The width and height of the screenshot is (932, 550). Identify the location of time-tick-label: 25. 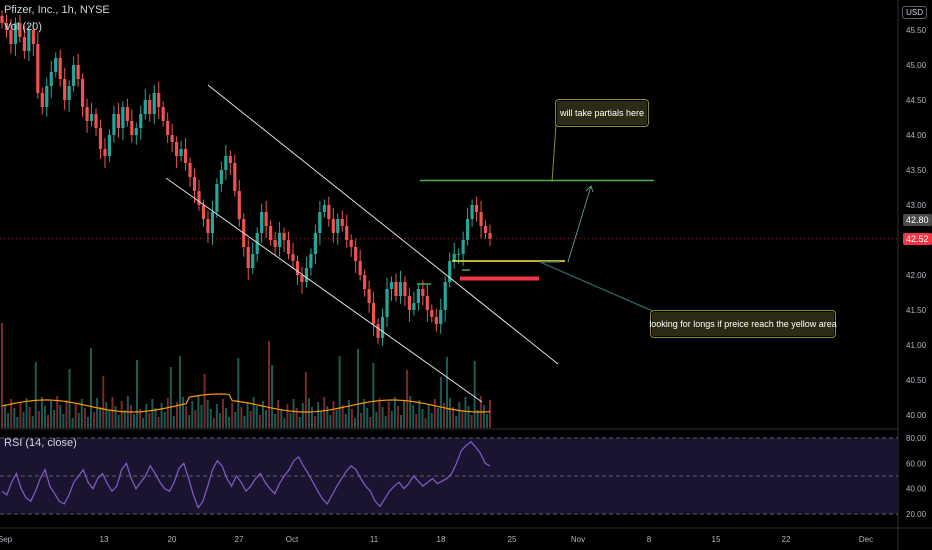
(512, 539).